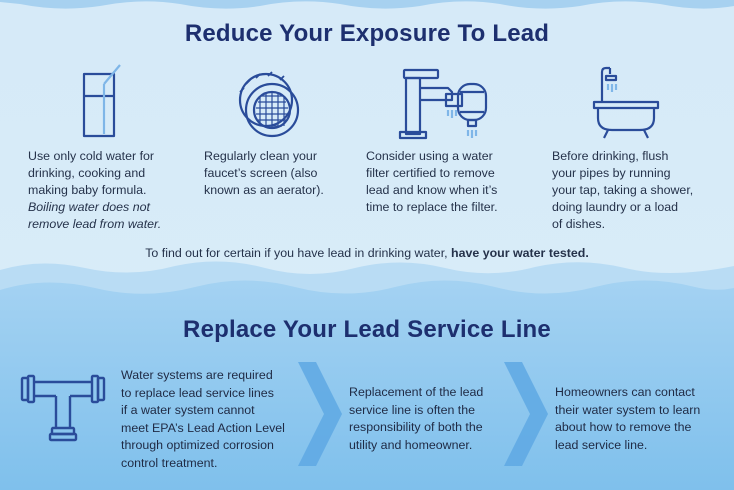 This screenshot has width=734, height=490. I want to click on tip-line: Regularly clean your, so click(260, 156).